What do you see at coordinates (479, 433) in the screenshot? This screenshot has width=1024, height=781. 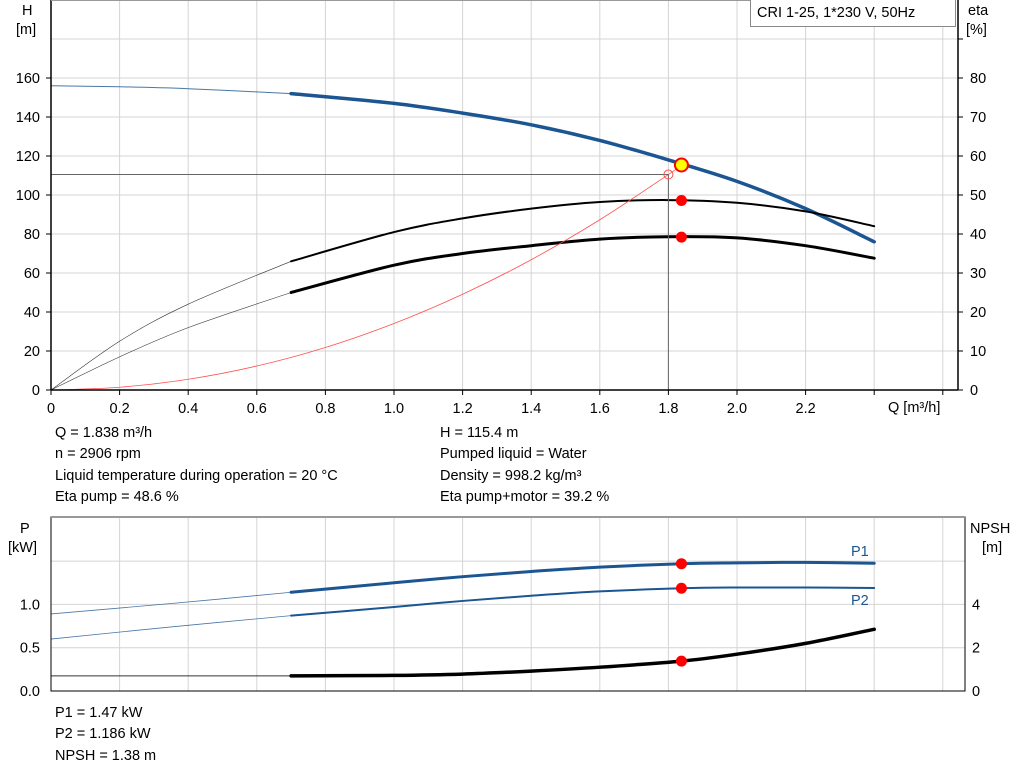 I see `result-head: H = 115.4 m` at bounding box center [479, 433].